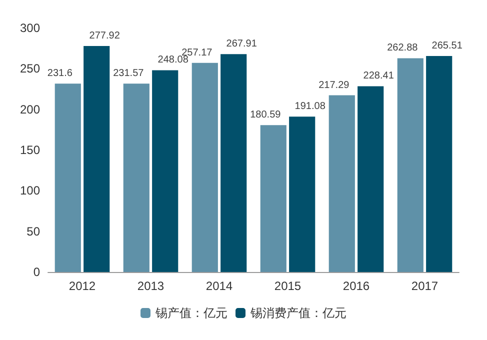 The width and height of the screenshot is (487, 340). Describe the element at coordinates (356, 286) in the screenshot. I see `x-tick-label: 2016` at that location.